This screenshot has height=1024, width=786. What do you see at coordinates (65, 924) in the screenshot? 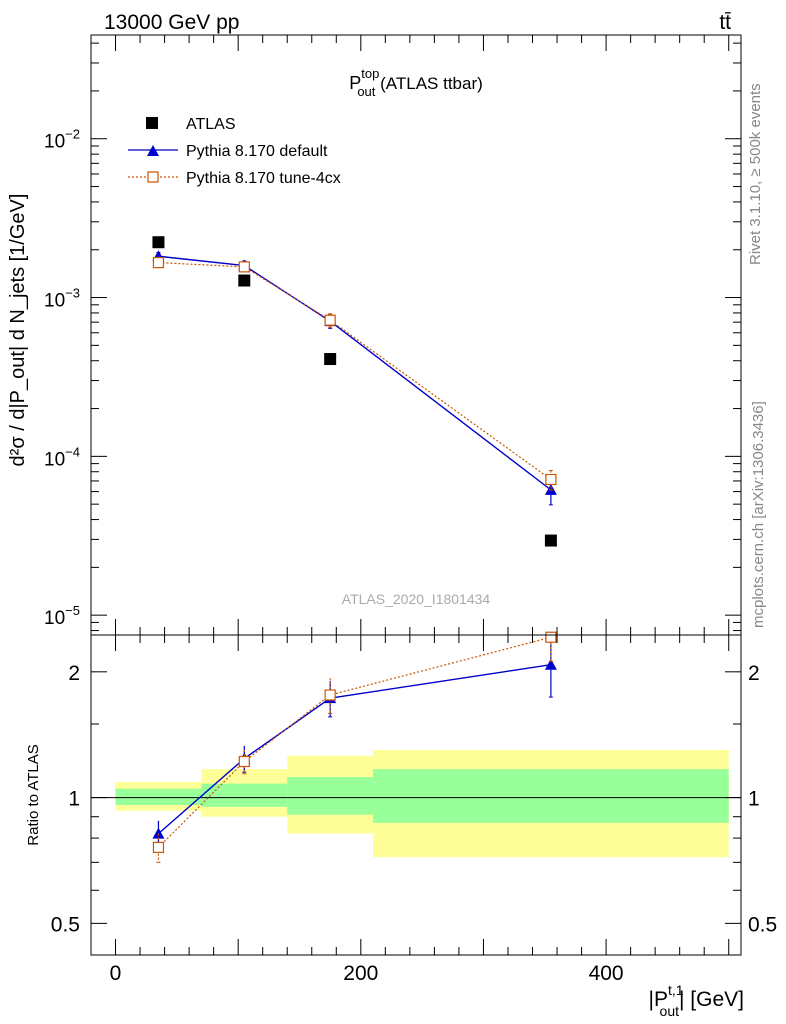
I see `ratio-y-tick-label: 0.5` at bounding box center [65, 924].